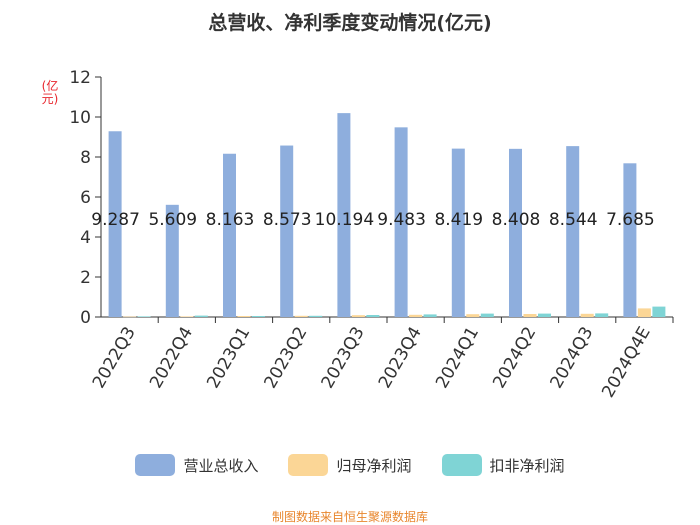 This screenshot has width=700, height=525. Describe the element at coordinates (285, 358) in the screenshot. I see `x-tick-label-2023Q2: 2023Q2` at that location.